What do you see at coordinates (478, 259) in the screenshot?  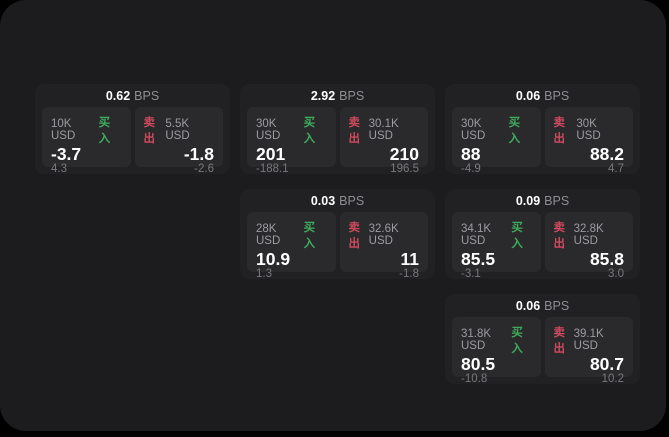 I see `buy-price: 85.5` at bounding box center [478, 259].